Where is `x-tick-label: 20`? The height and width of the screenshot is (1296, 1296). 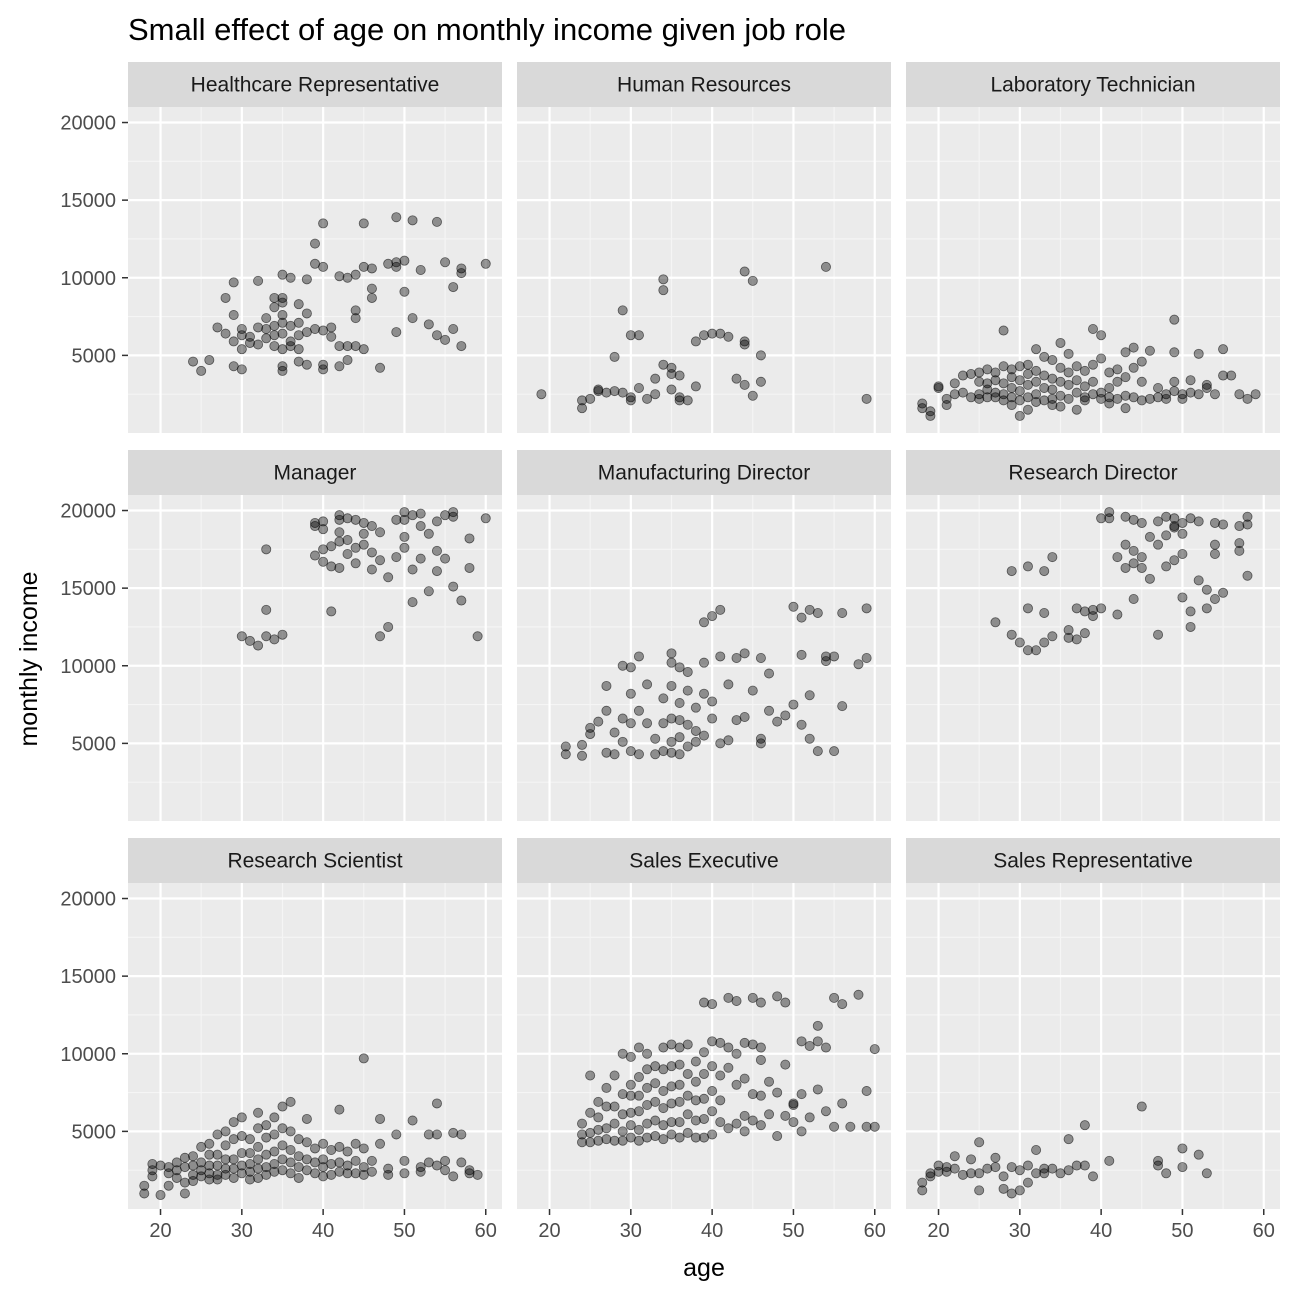
x-tick-label: 20 is located at coordinates (938, 1231).